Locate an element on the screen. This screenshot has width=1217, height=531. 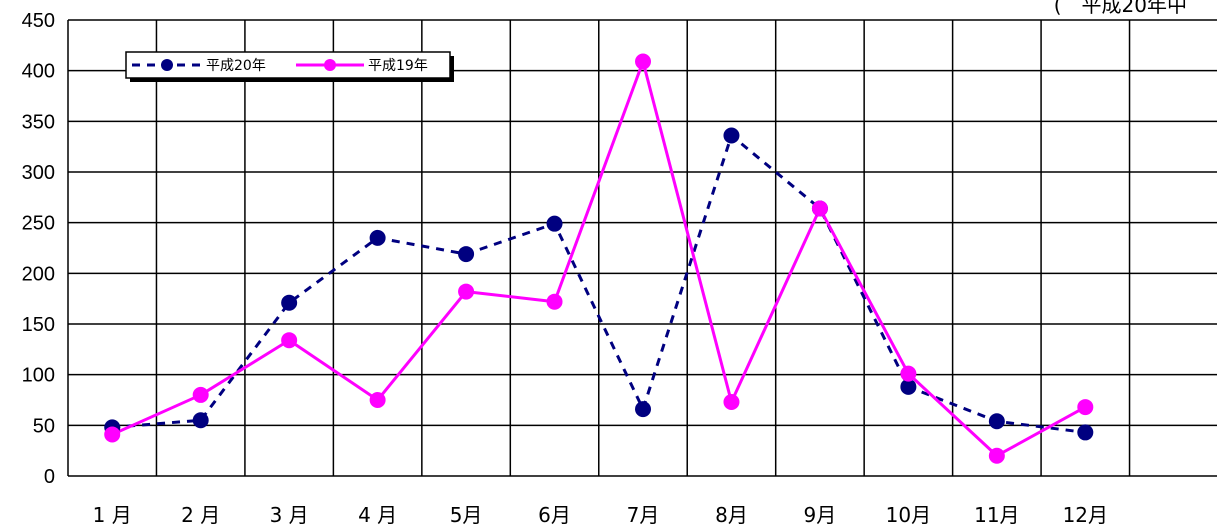
y-tick-label-2: 100 is located at coordinates (38, 376).